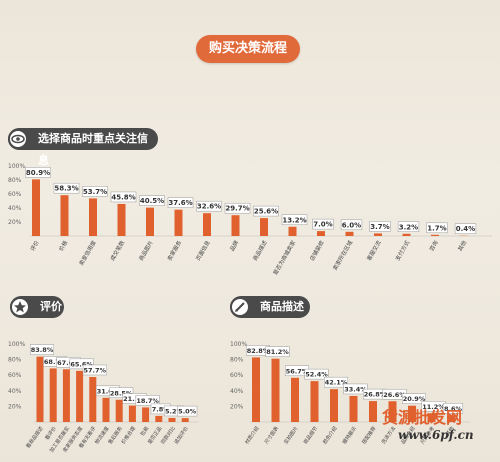  I want to click on category-label: 是否为商城卖家, so click(284, 258).